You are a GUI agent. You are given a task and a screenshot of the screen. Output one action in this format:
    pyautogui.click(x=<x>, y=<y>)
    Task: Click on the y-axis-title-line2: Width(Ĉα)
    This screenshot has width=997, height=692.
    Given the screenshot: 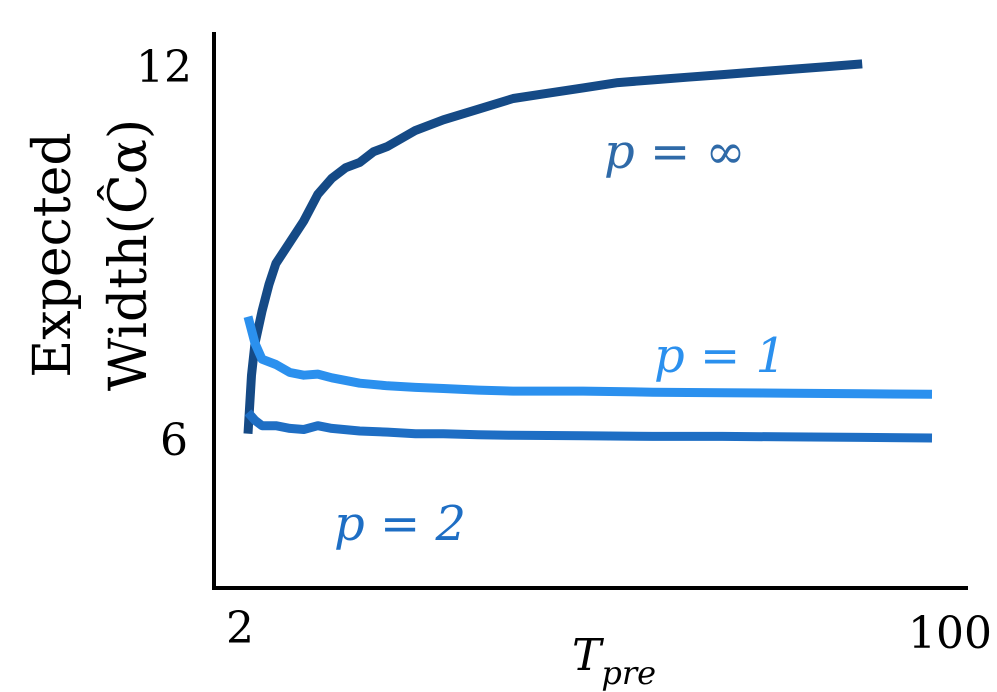 What is the action you would take?
    pyautogui.click(x=128, y=255)
    